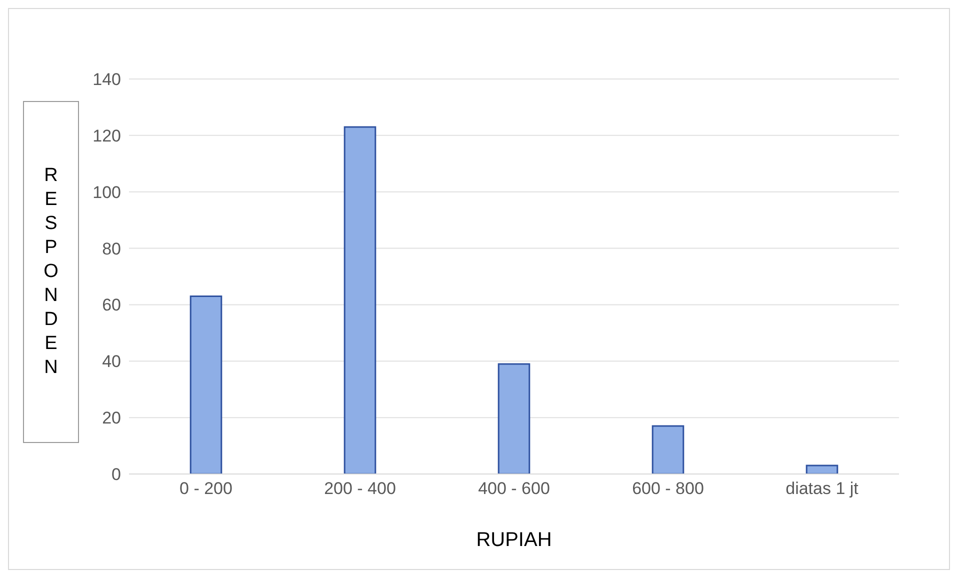 This screenshot has width=958, height=579. What do you see at coordinates (111, 418) in the screenshot?
I see `y-tick-label: 20` at bounding box center [111, 418].